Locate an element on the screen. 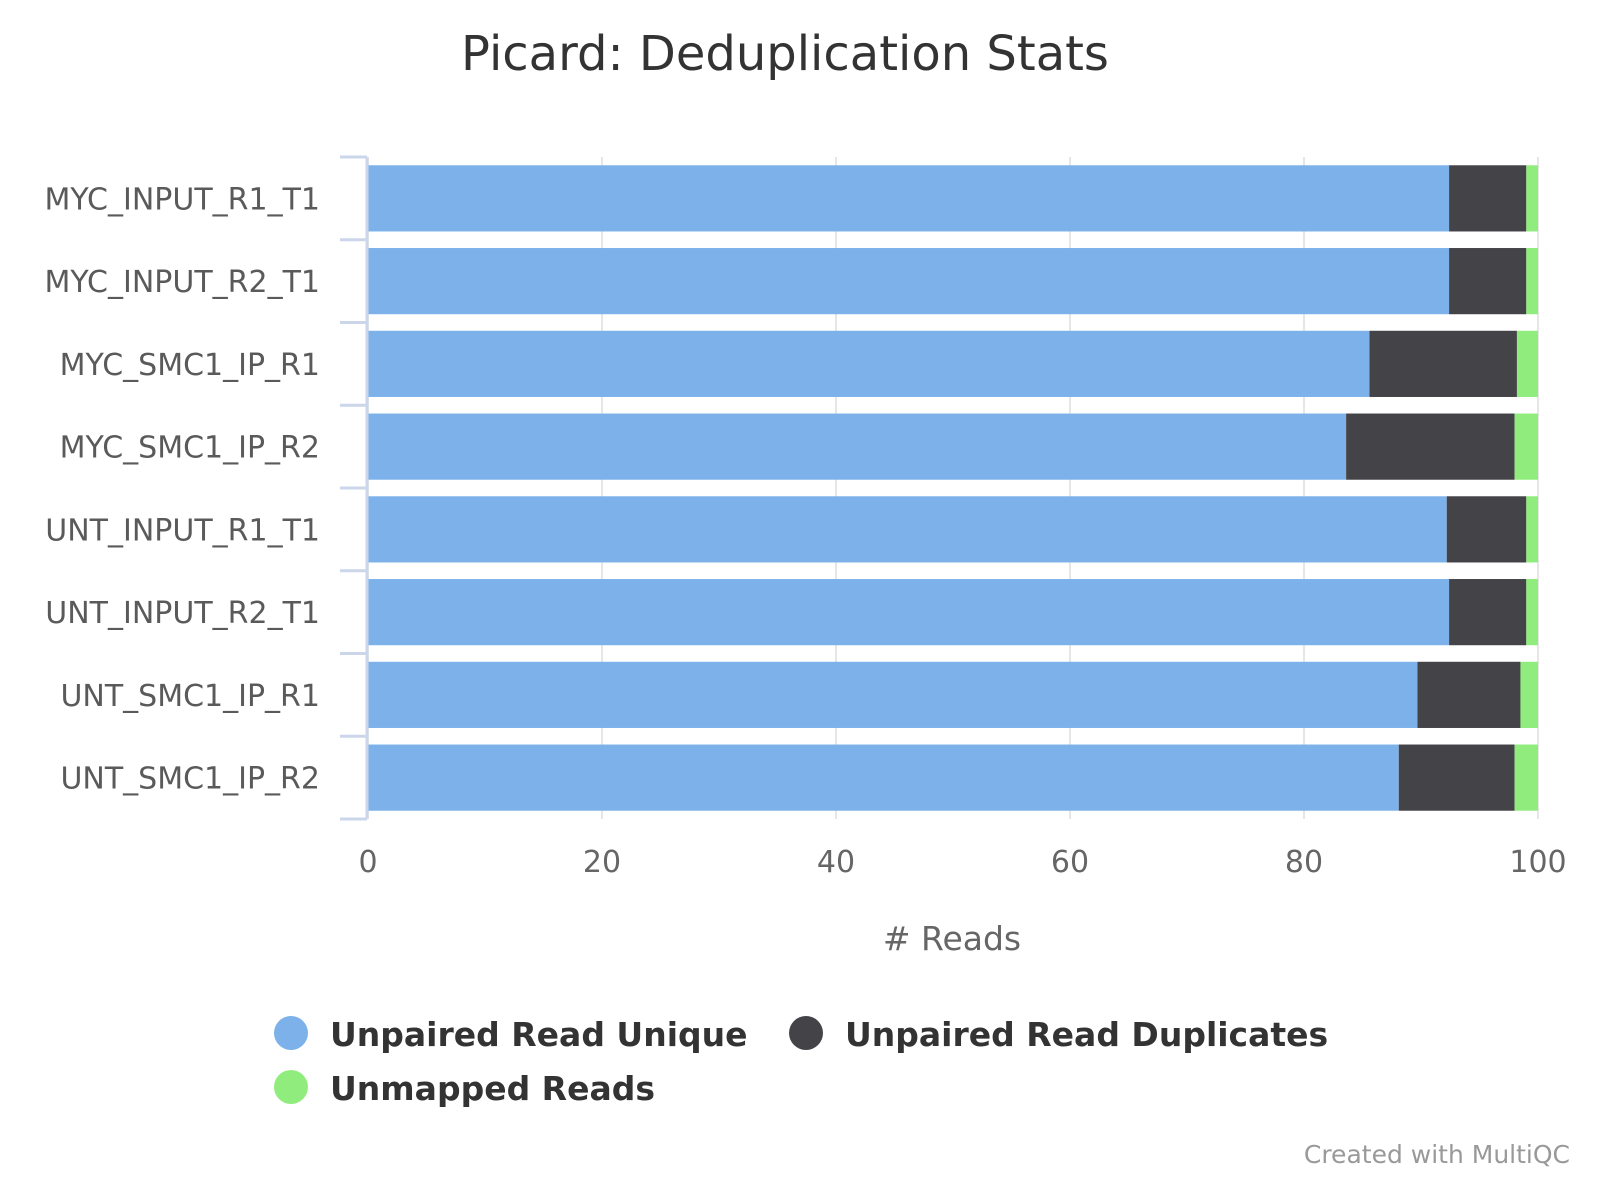  y-category-label: MYC_SMC1_IP_R1 is located at coordinates (190, 365).